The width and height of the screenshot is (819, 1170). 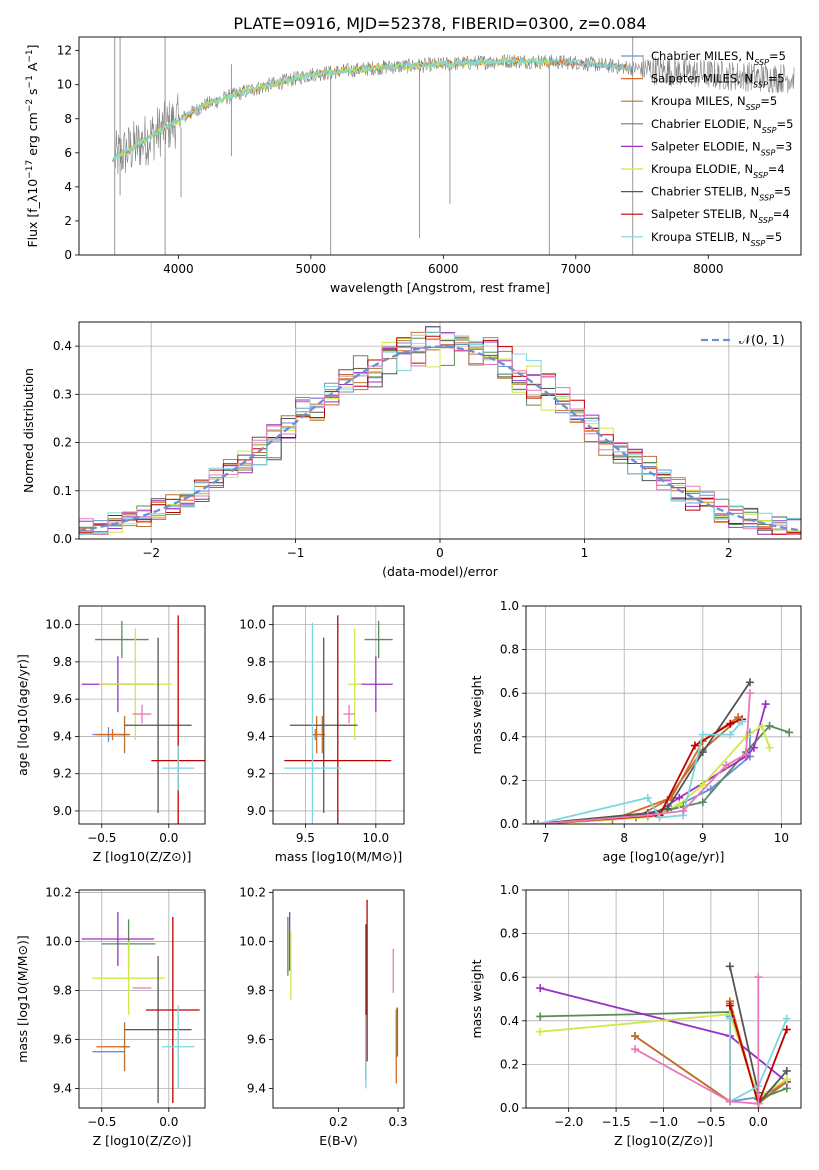 I want to click on x-axis-label: wavelength [Angstrom, rest frame], so click(x=440, y=287).